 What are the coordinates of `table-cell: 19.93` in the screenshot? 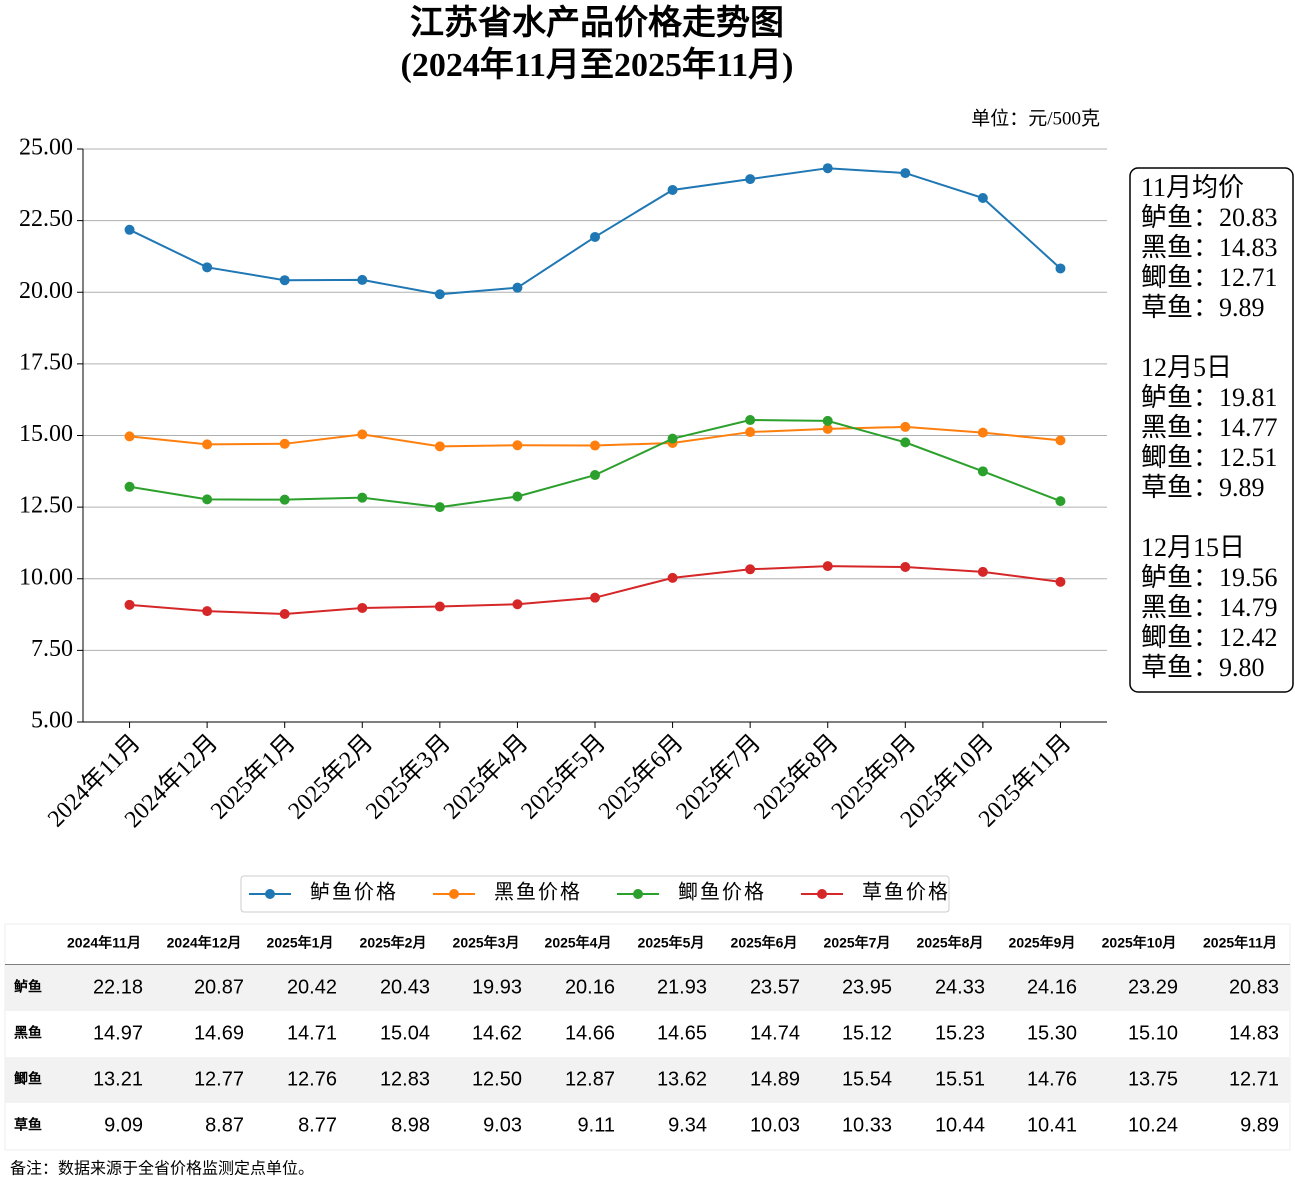 It's located at (497, 987).